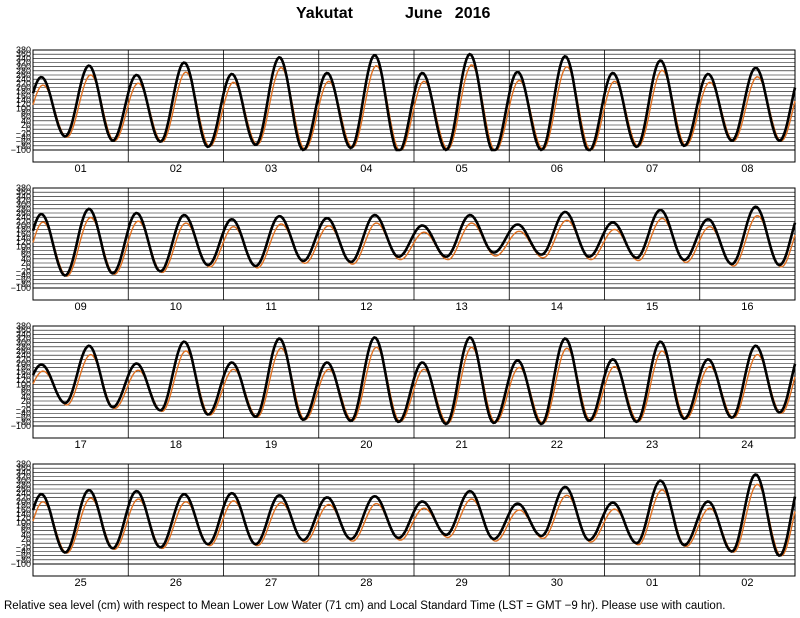  I want to click on day-label: 24, so click(747, 445).